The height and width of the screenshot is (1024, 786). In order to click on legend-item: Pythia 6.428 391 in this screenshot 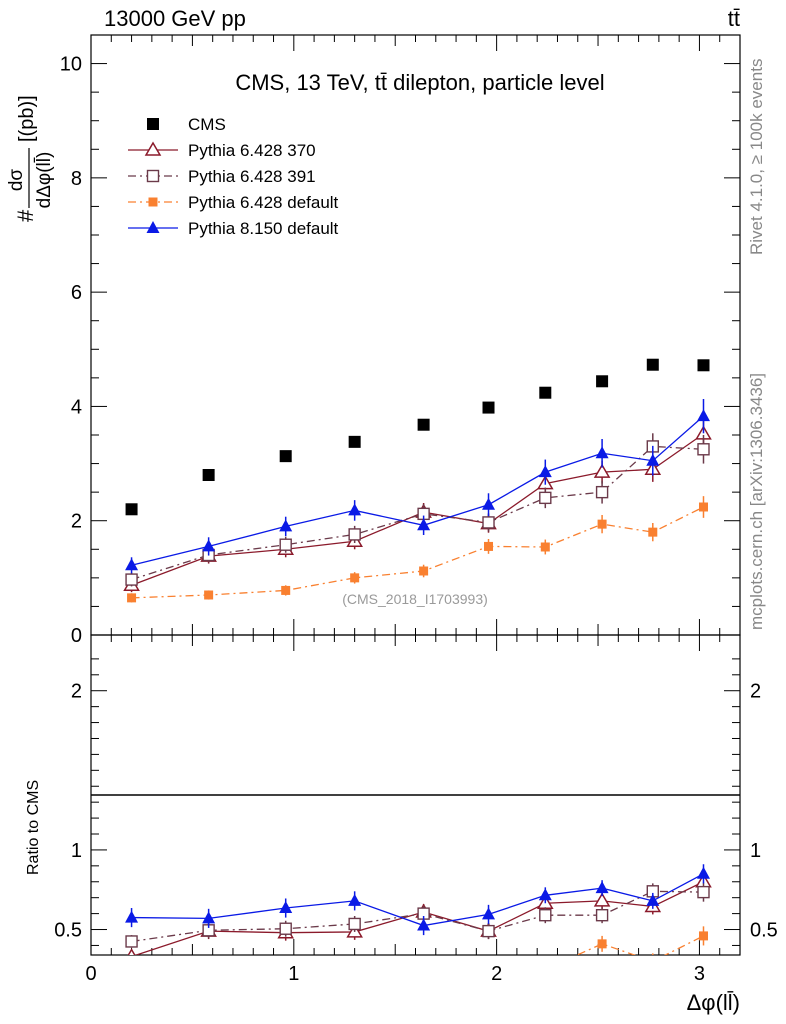, I will do `click(222, 176)`.